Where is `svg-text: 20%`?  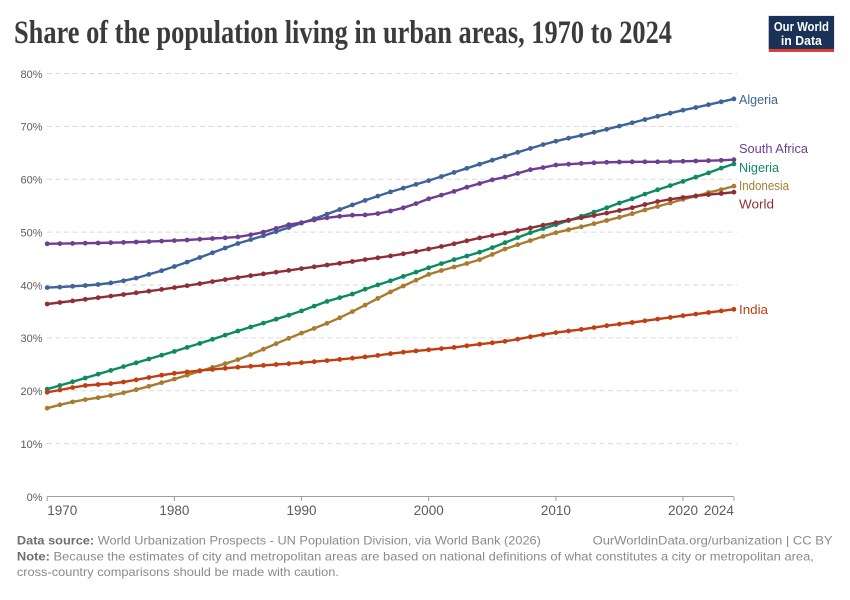
svg-text: 20% is located at coordinates (31, 392).